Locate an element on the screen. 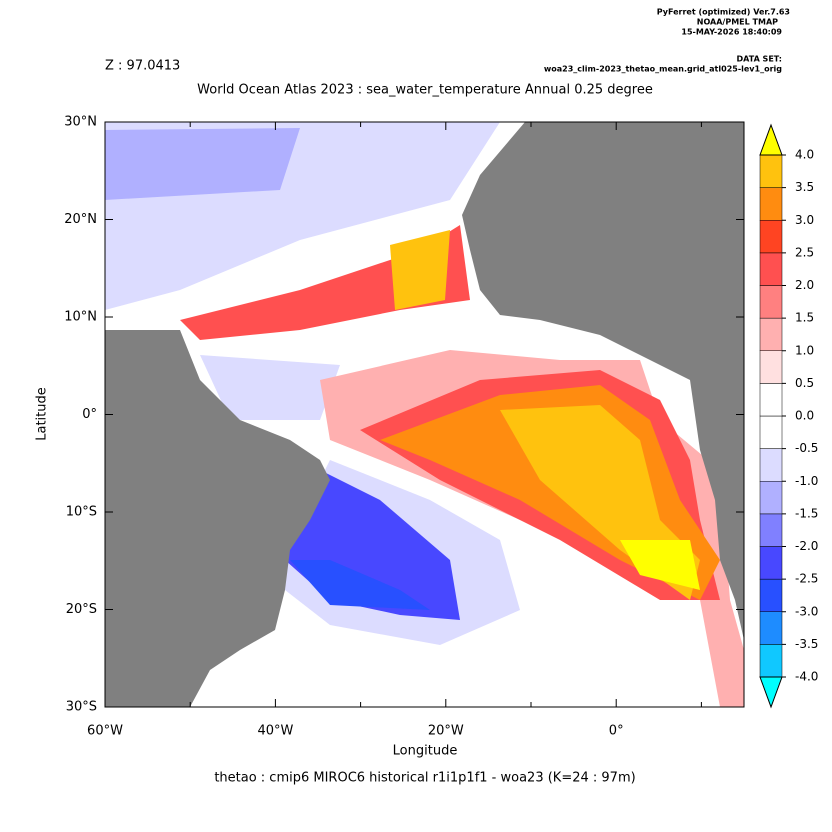  colorbar-label: -3.5 is located at coordinates (806, 644).